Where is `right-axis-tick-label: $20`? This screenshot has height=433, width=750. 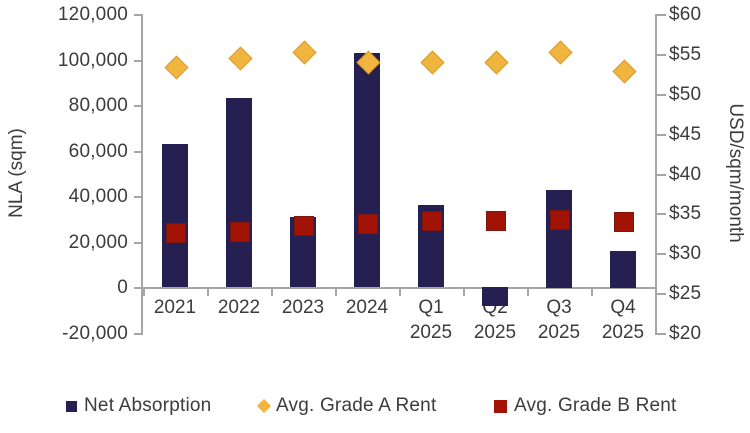 right-axis-tick-label: $20 is located at coordinates (685, 333).